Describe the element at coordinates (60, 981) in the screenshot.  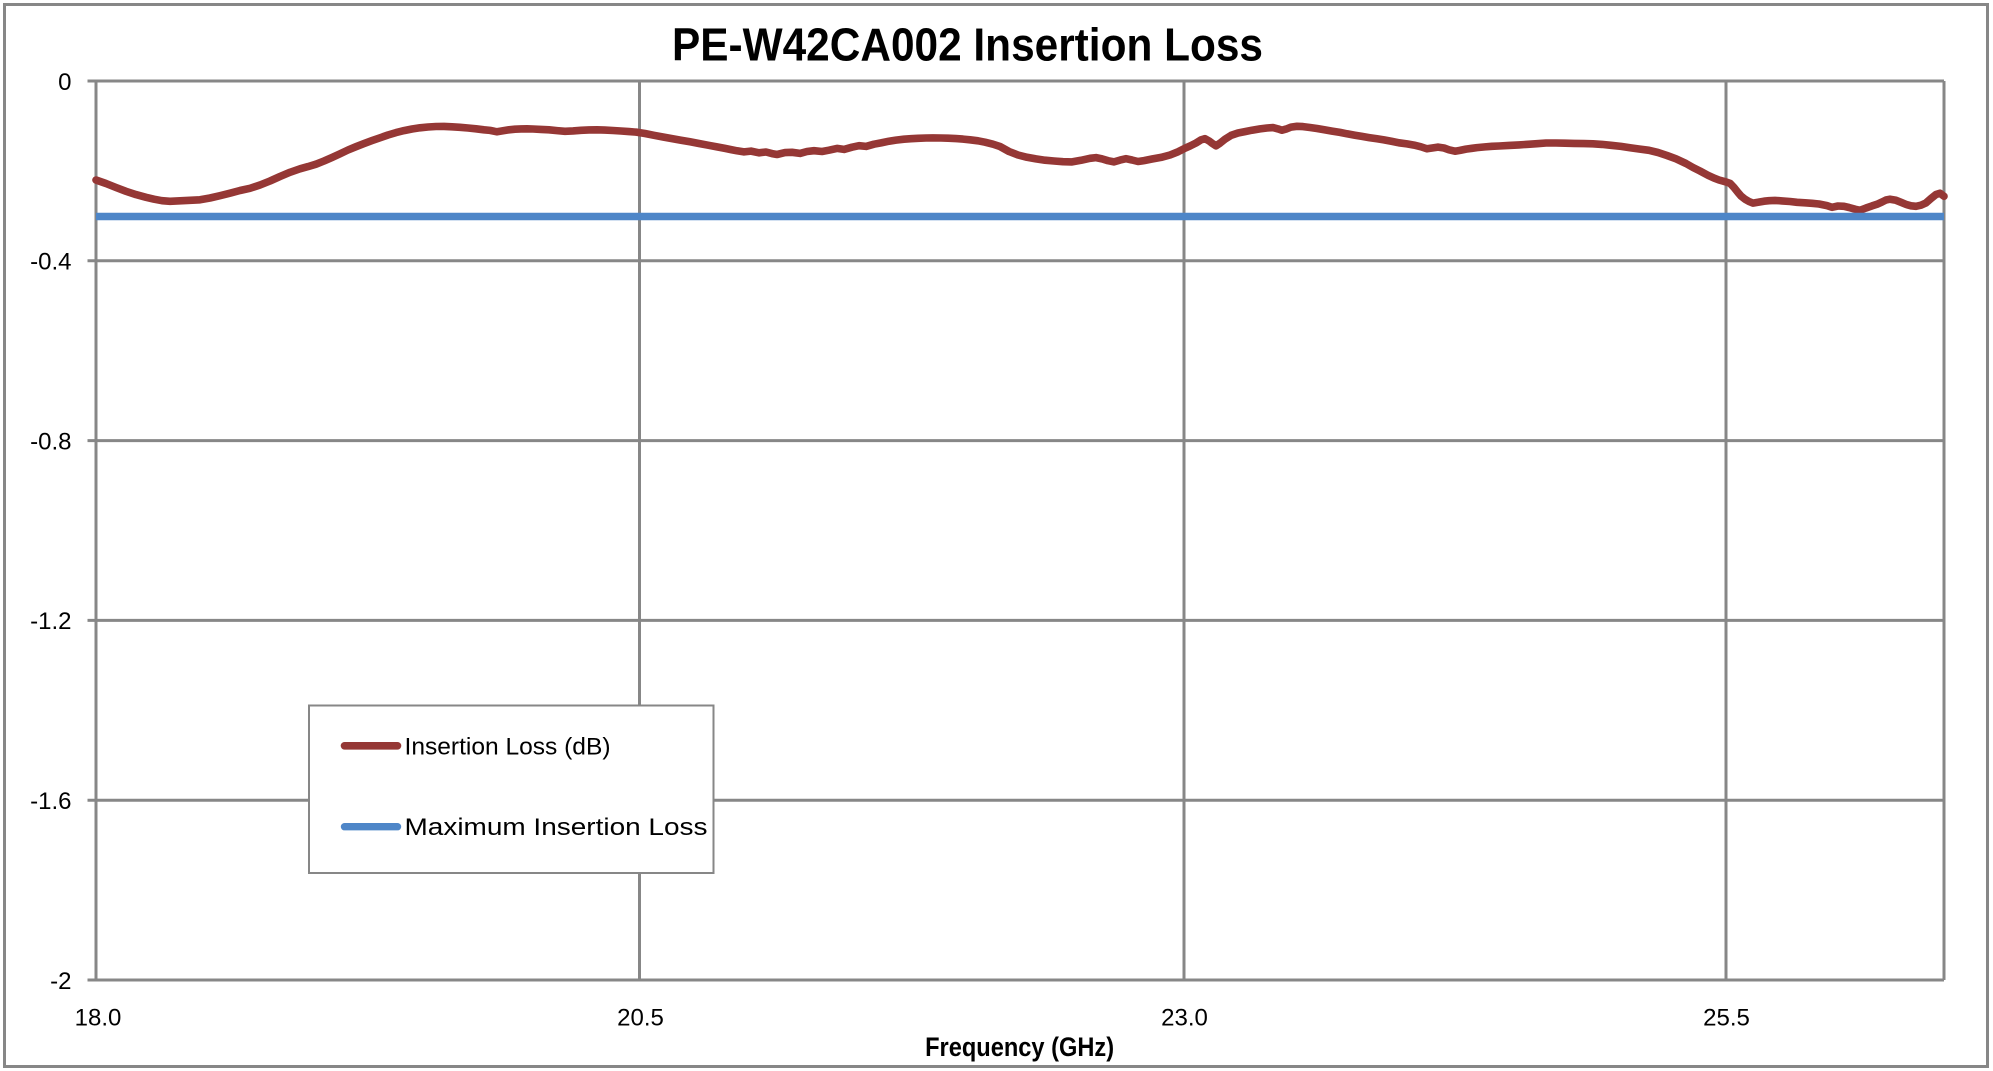
I see `svg-text: -2` at that location.